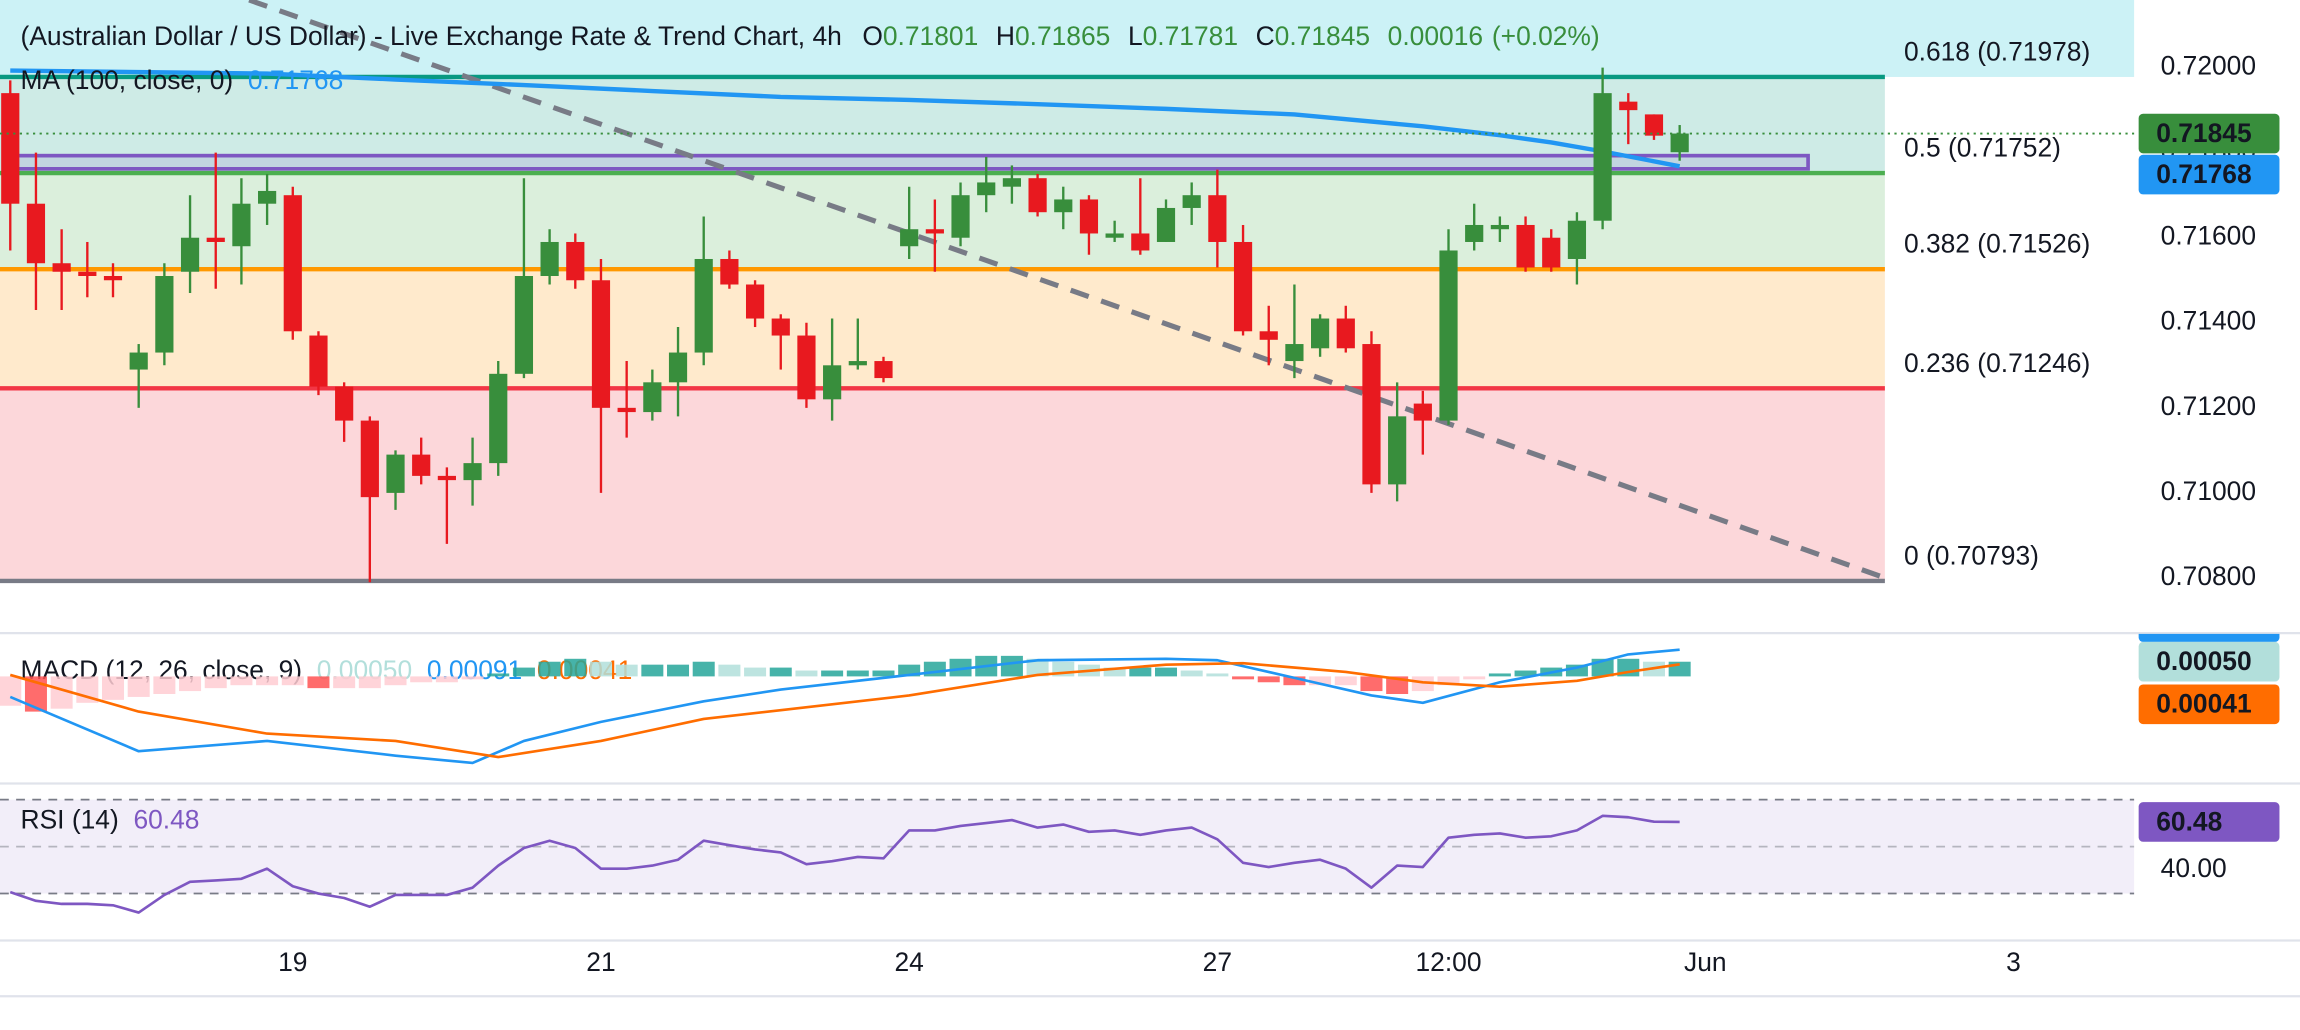 The height and width of the screenshot is (1030, 2300). Describe the element at coordinates (292, 962) in the screenshot. I see `x-tick-label: 19` at that location.